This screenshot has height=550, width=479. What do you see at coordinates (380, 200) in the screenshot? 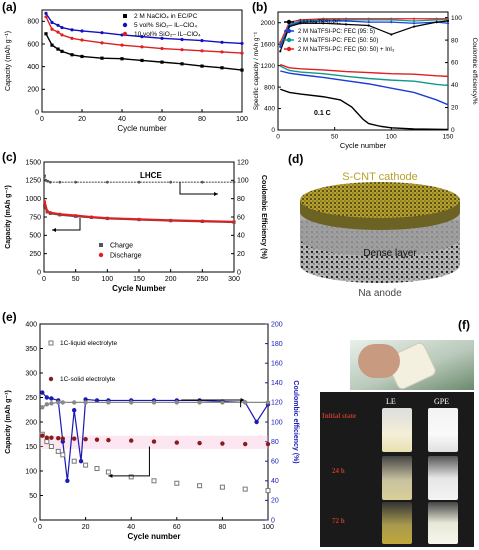
I see `cathode-top` at bounding box center [380, 200].